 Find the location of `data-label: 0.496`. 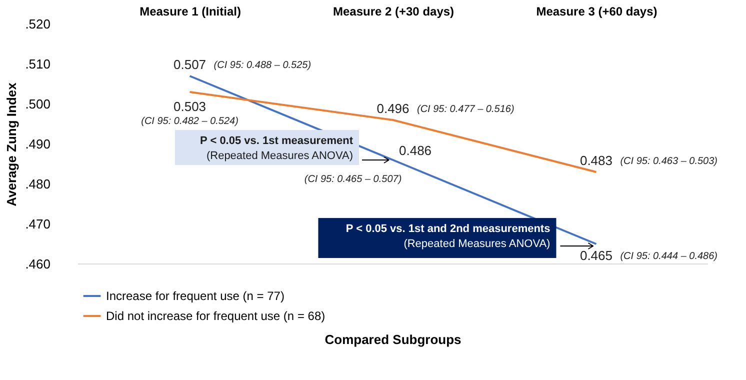

data-label: 0.496 is located at coordinates (393, 108).